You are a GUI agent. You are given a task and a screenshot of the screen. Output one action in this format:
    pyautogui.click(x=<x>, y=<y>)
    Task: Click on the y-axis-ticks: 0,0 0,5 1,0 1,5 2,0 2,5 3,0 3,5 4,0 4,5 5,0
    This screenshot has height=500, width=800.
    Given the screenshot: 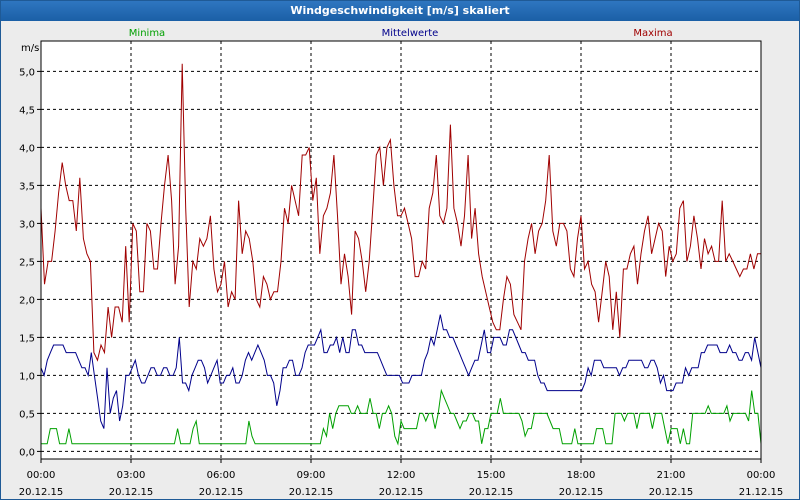 What is the action you would take?
    pyautogui.click(x=30, y=262)
    